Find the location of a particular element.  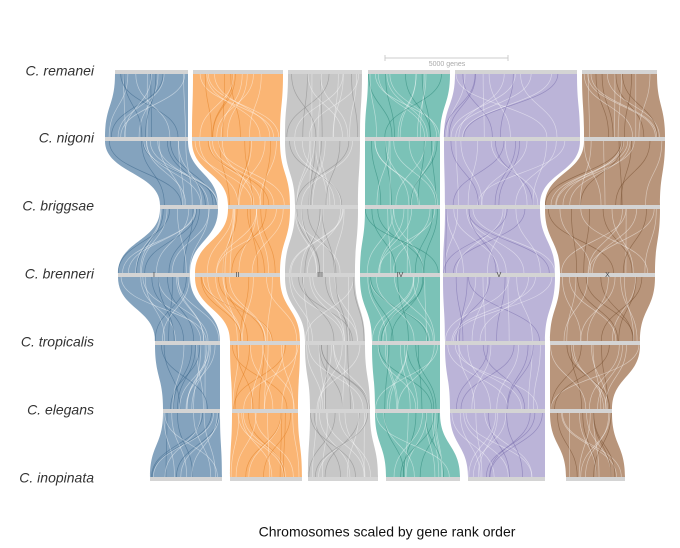

chromosome-label: X is located at coordinates (607, 275).